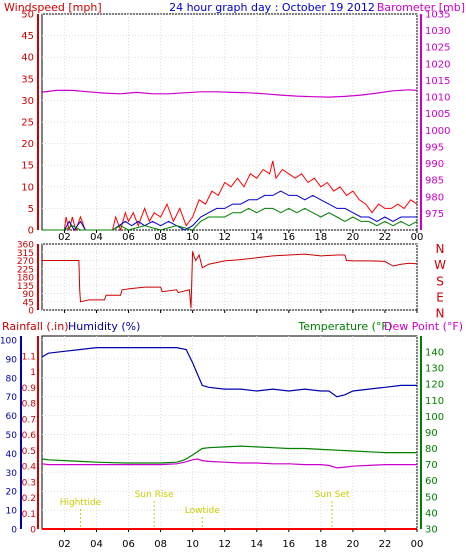  What do you see at coordinates (437, 64) in the screenshot?
I see `barometer-tick-label: 1020` at bounding box center [437, 64].